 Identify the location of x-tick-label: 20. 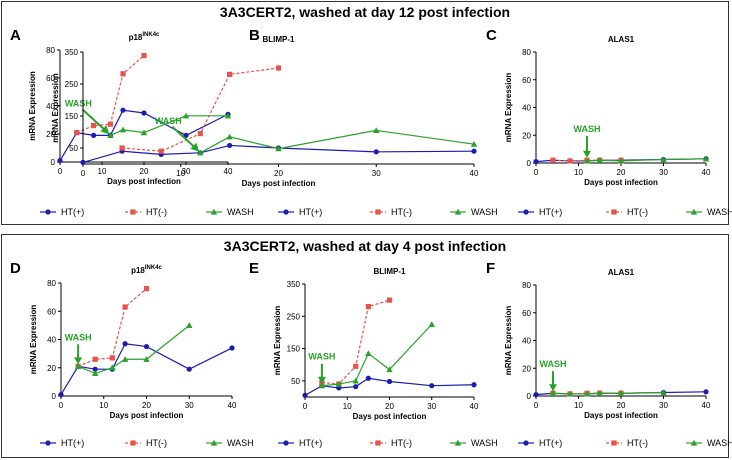
(144, 171).